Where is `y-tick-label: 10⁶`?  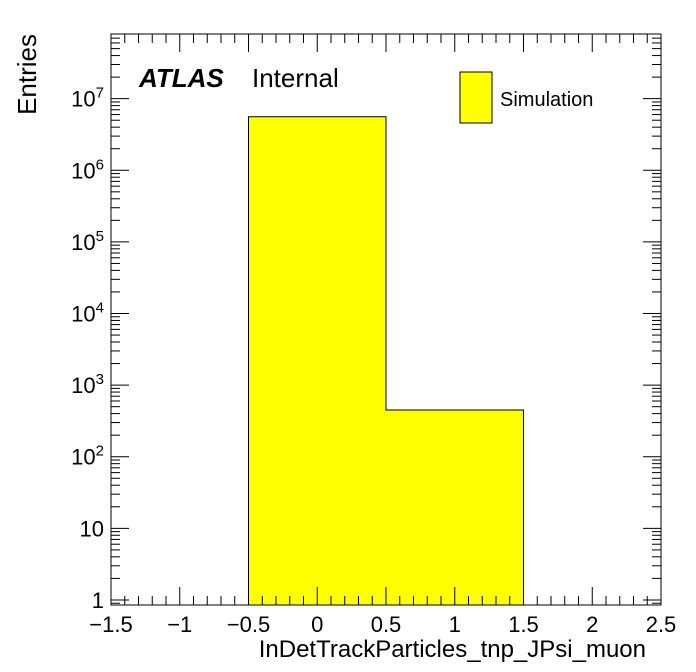
y-tick-label: 10⁶ is located at coordinates (87, 169).